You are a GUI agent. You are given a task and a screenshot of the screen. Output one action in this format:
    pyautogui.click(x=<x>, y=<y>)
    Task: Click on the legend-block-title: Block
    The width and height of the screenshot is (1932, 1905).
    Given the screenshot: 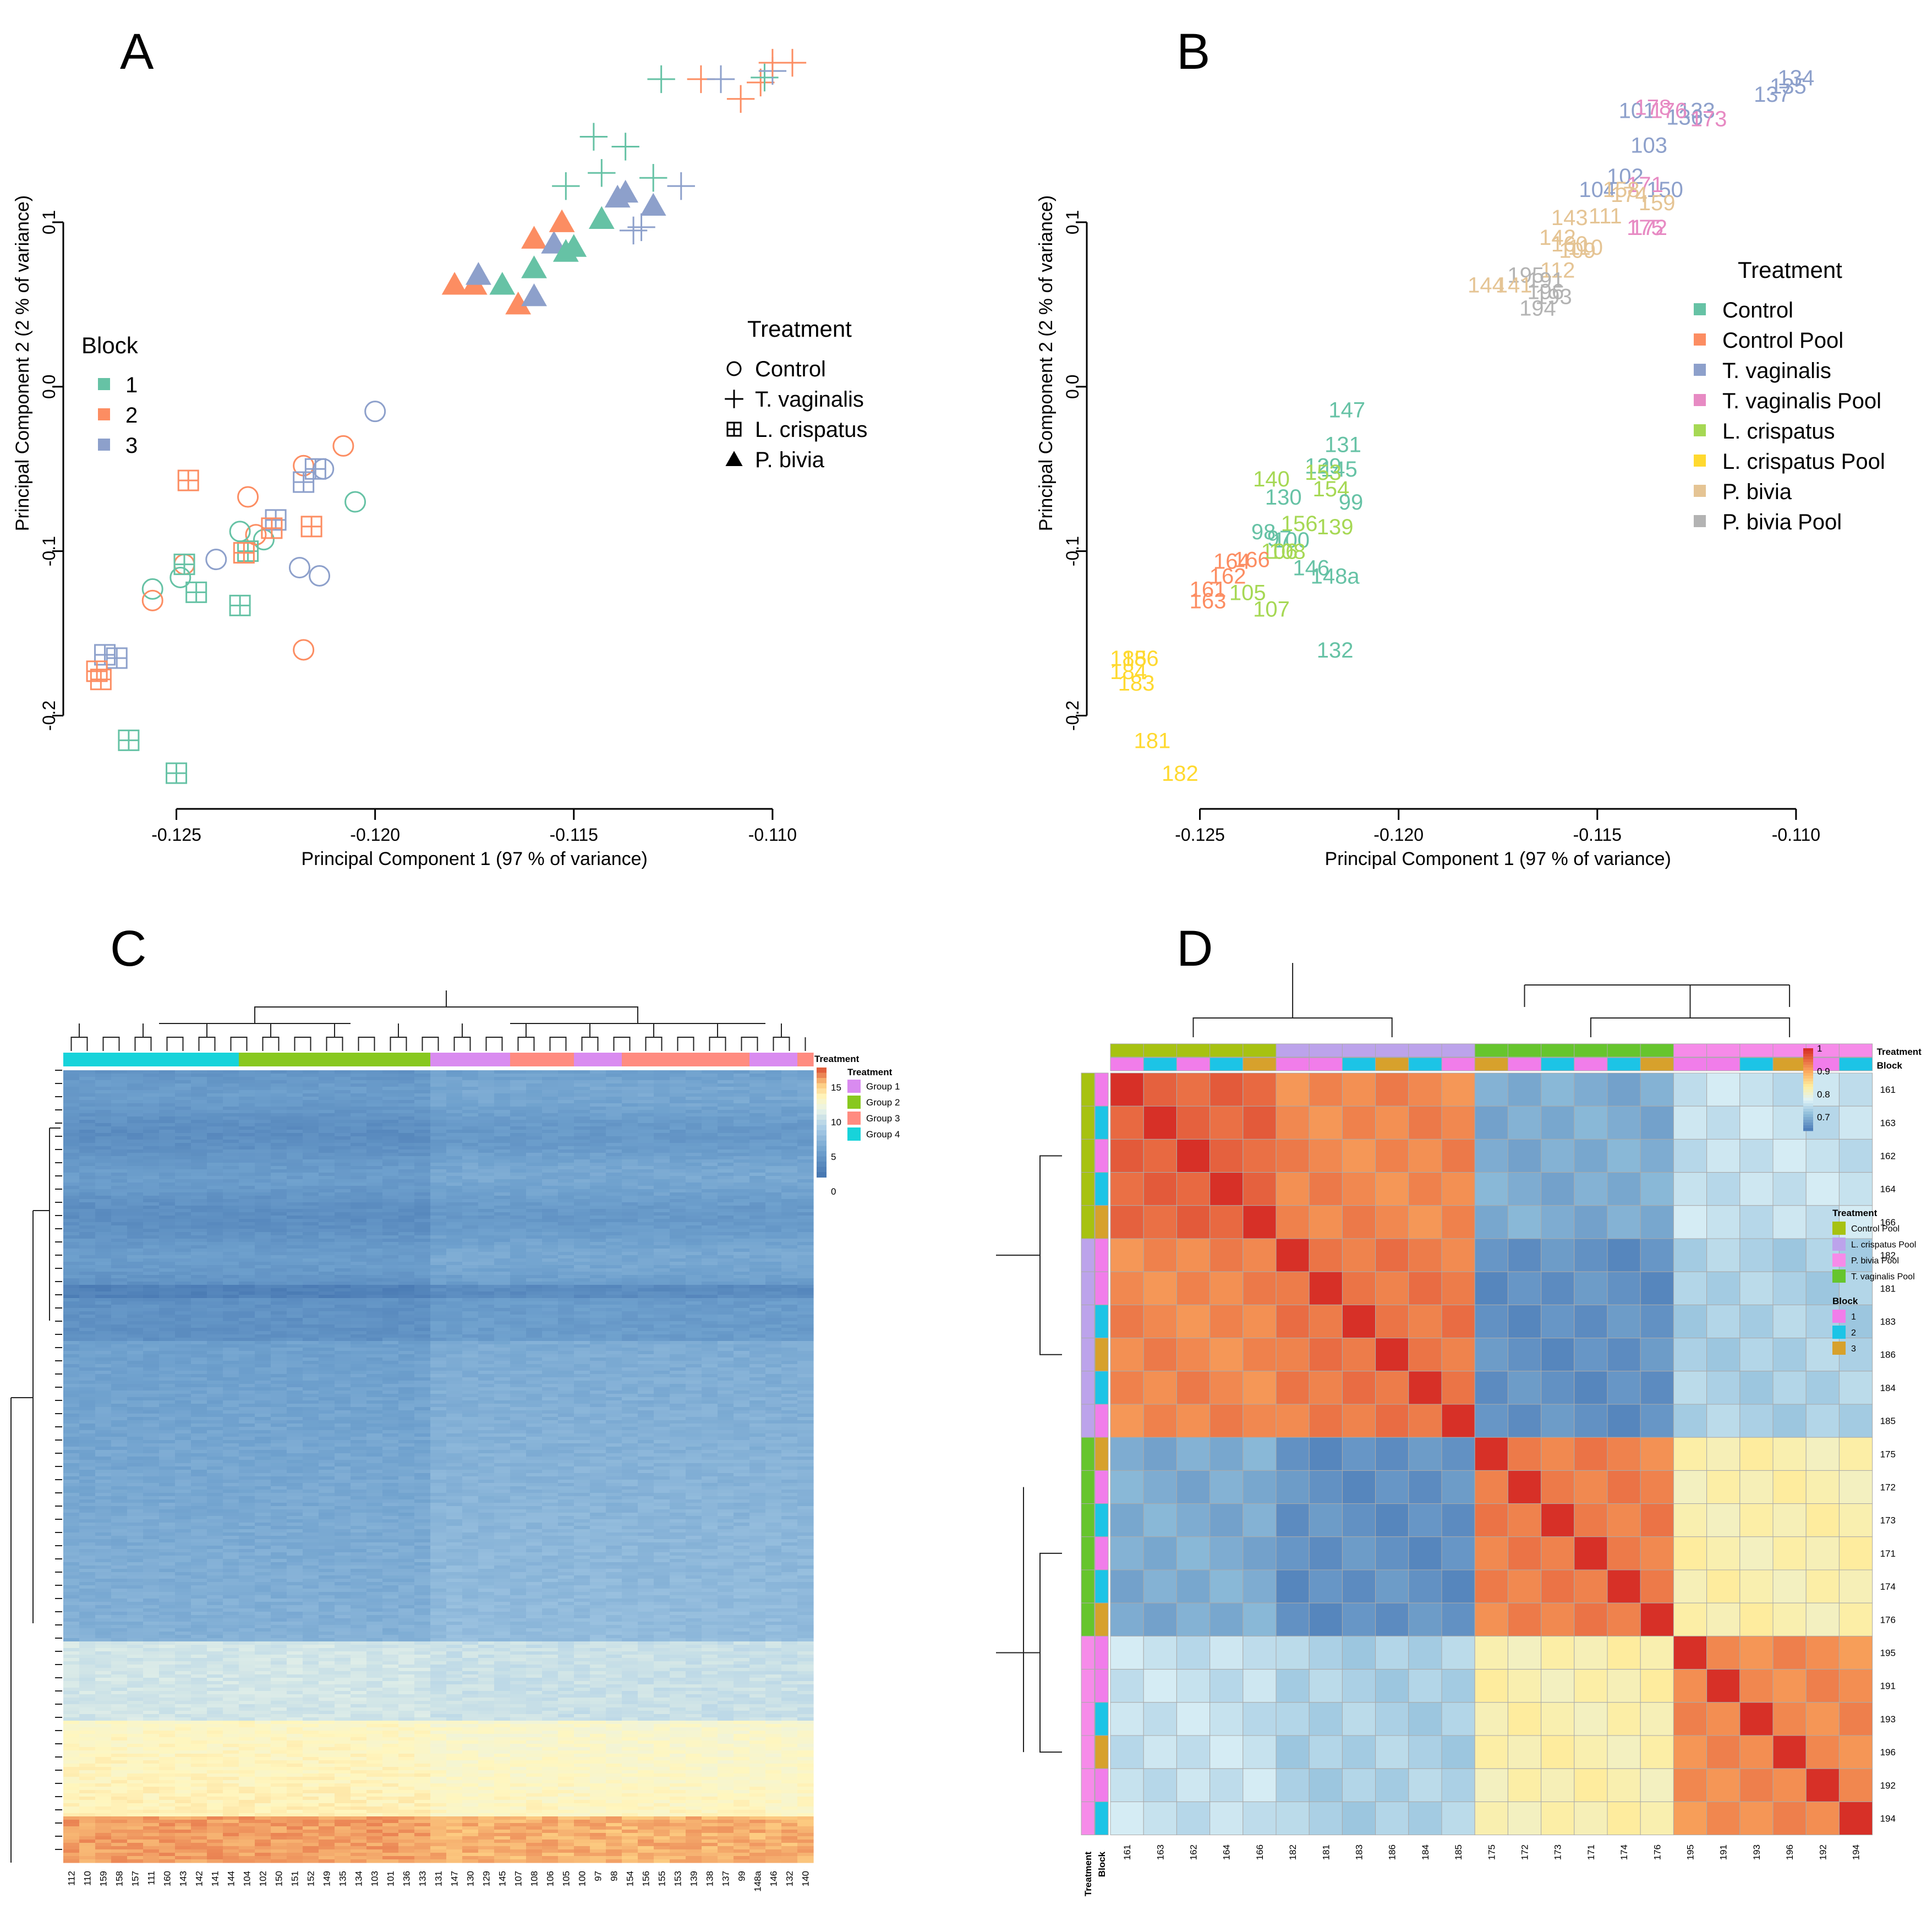 What is the action you would take?
    pyautogui.click(x=110, y=345)
    